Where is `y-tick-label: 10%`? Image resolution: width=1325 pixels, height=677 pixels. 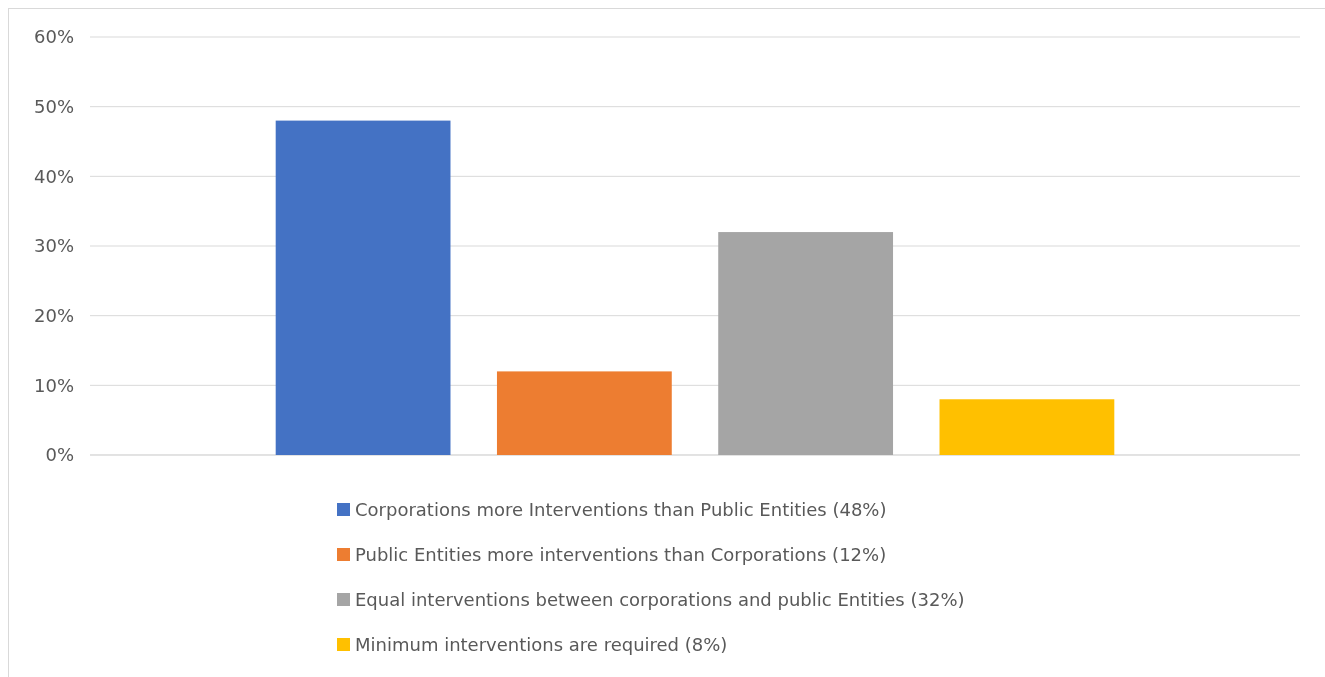 y-tick-label: 10% is located at coordinates (53, 385).